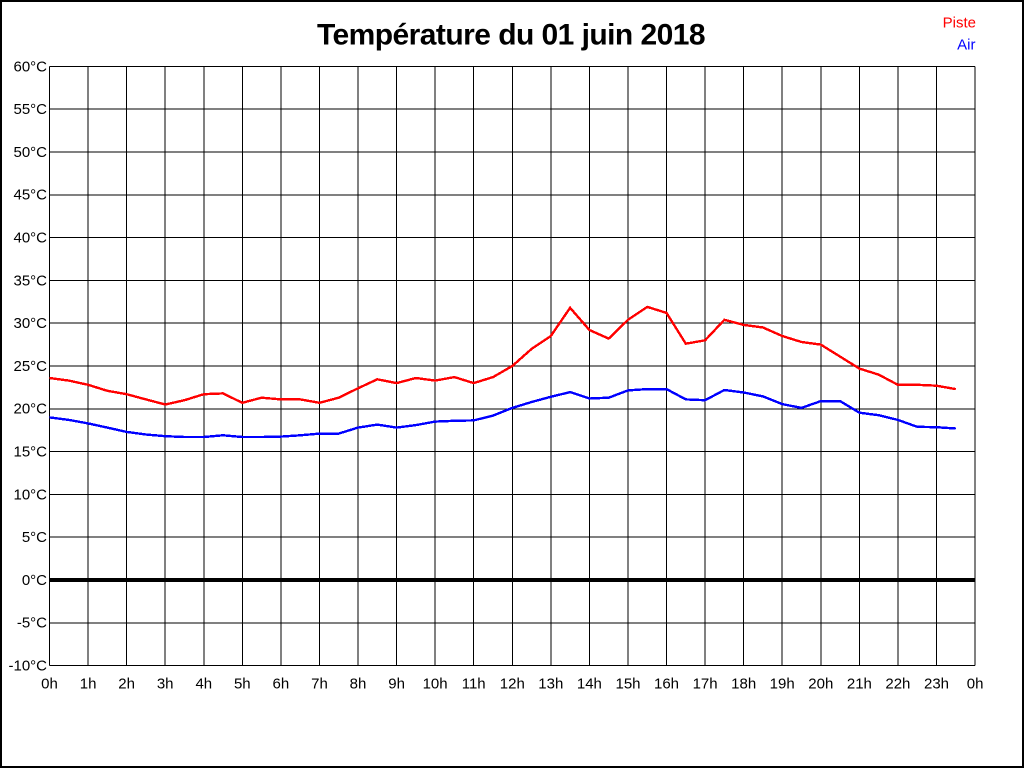 This screenshot has width=1024, height=768. What do you see at coordinates (34, 537) in the screenshot?
I see `svg-text: 5°C` at bounding box center [34, 537].